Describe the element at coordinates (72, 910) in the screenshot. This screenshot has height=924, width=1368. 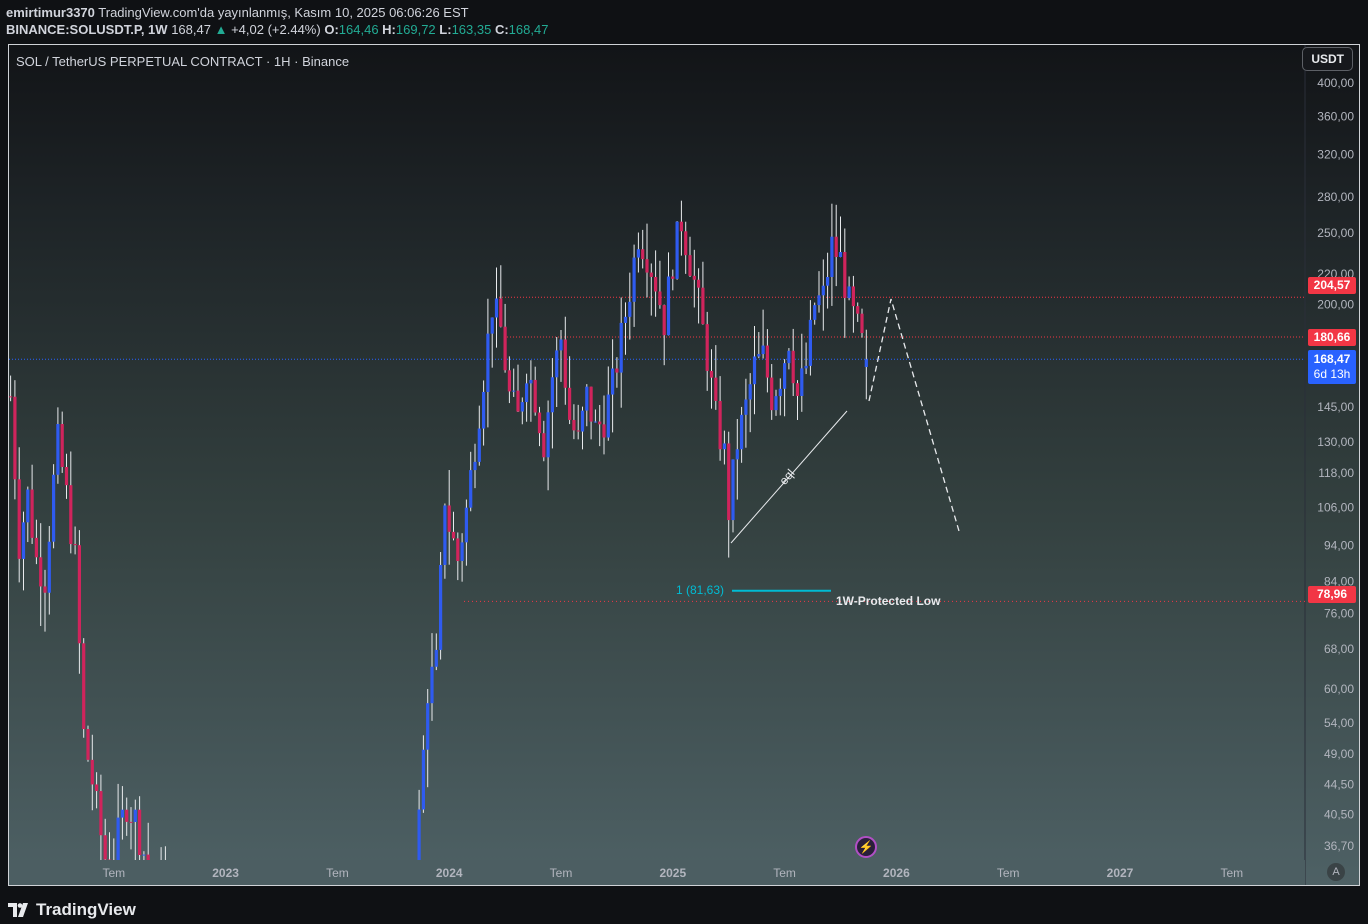
I see `tradingview-logo: TradingView` at that location.